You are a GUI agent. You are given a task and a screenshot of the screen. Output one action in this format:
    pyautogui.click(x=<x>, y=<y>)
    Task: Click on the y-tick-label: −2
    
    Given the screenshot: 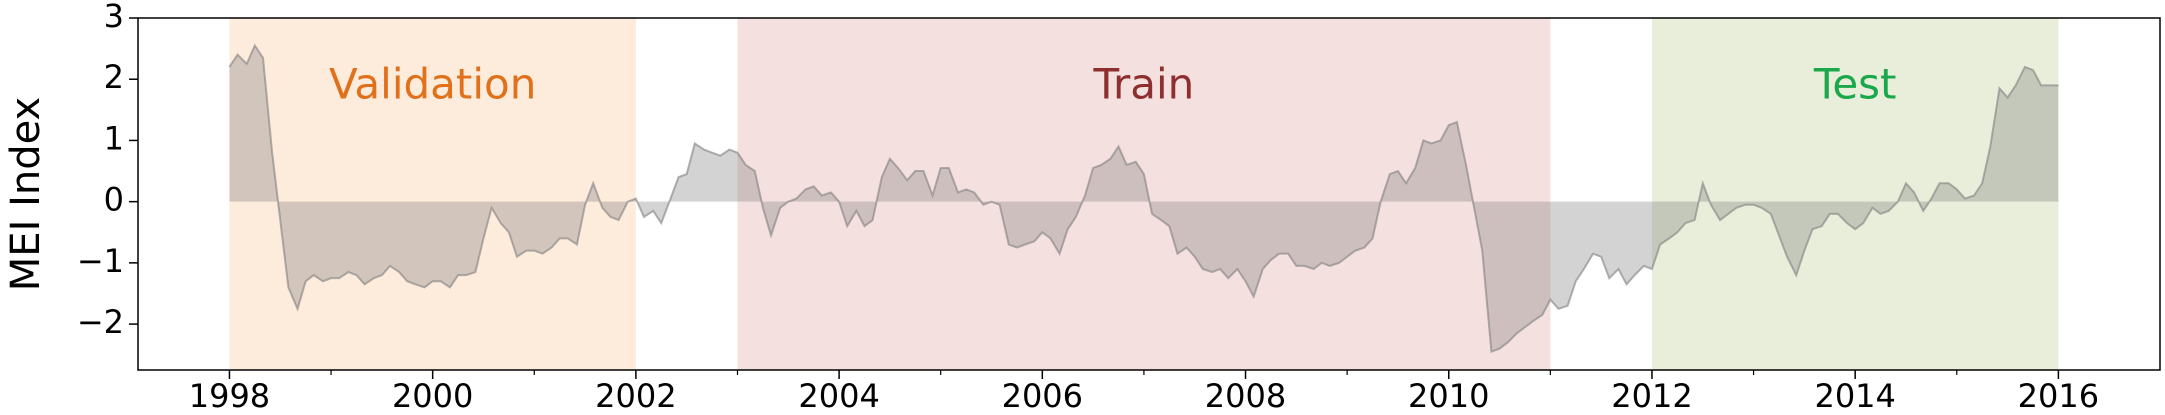 What is the action you would take?
    pyautogui.click(x=100, y=322)
    